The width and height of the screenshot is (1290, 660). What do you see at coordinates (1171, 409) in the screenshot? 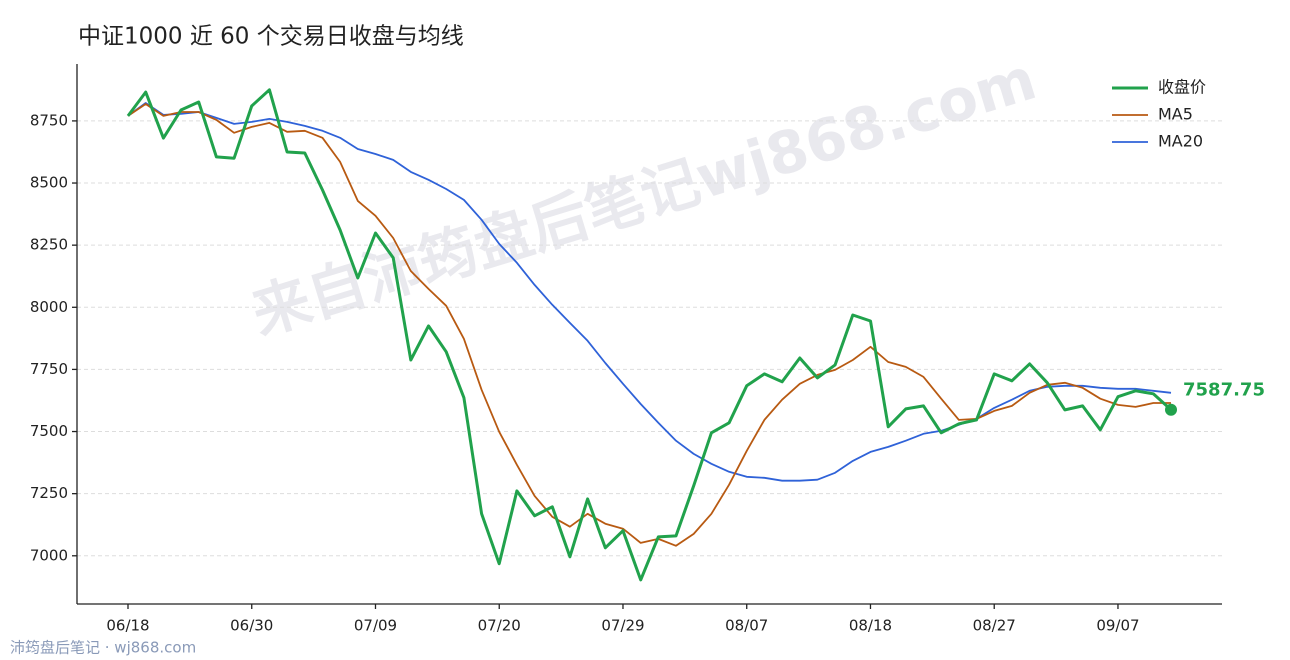
I see `end-point` at bounding box center [1171, 409].